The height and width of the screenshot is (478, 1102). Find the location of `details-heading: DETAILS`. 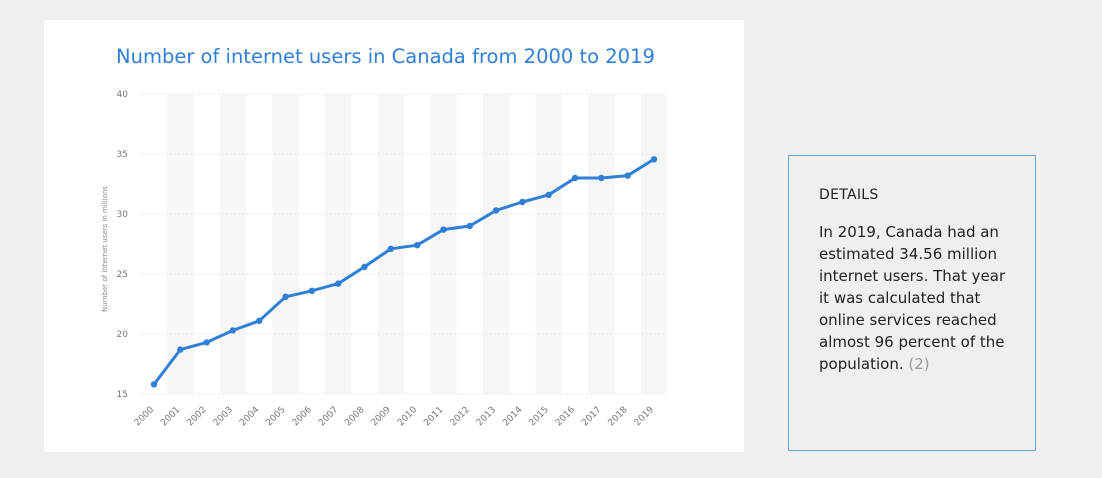

details-heading: DETAILS is located at coordinates (849, 195).